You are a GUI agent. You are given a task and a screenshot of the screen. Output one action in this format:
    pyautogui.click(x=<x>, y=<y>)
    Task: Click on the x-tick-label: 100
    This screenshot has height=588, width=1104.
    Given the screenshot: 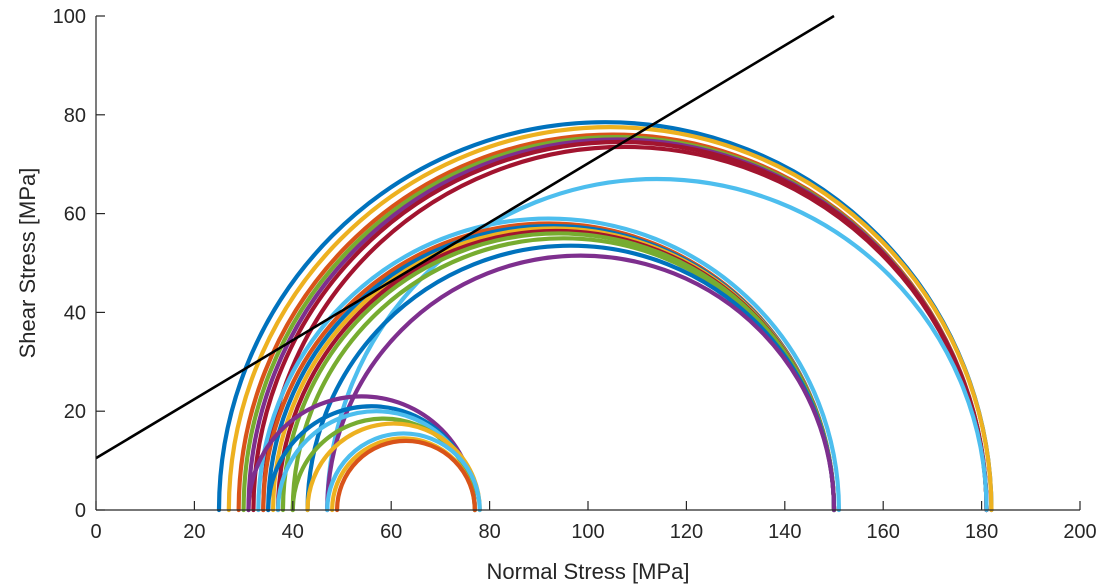 What is the action you would take?
    pyautogui.click(x=587, y=532)
    